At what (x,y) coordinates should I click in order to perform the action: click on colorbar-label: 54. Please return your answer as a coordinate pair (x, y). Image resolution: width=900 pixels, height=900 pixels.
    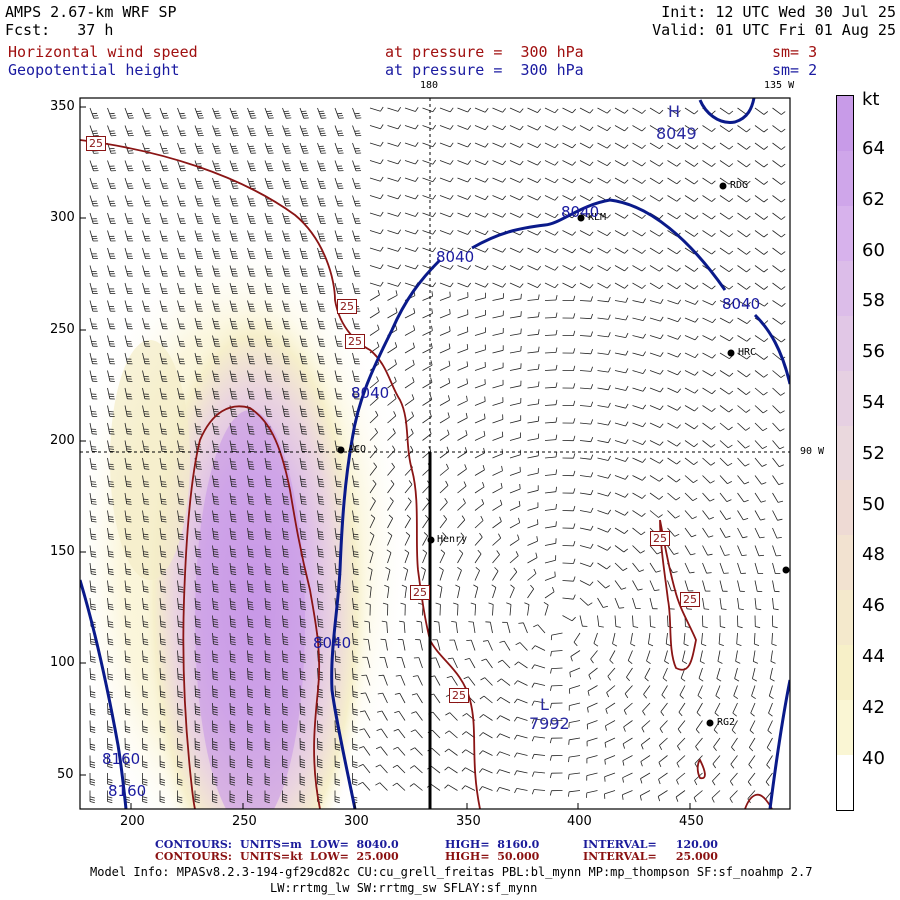
    Looking at the image, I should click on (873, 402).